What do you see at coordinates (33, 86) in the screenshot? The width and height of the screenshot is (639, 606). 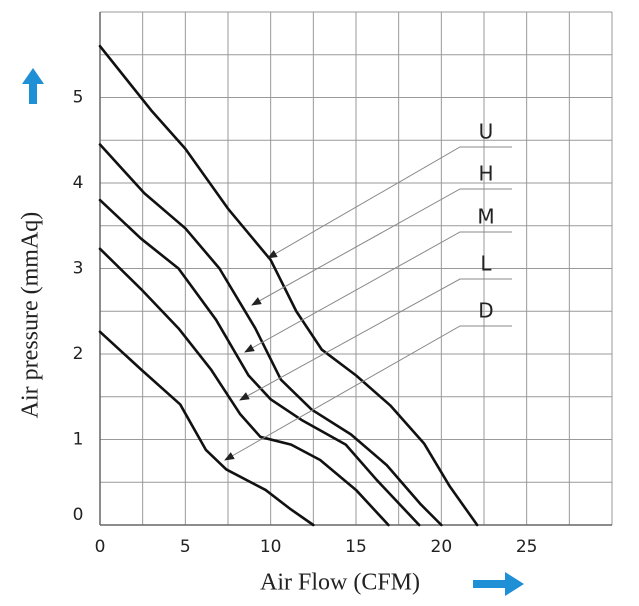 I see `y-arrow-icon` at bounding box center [33, 86].